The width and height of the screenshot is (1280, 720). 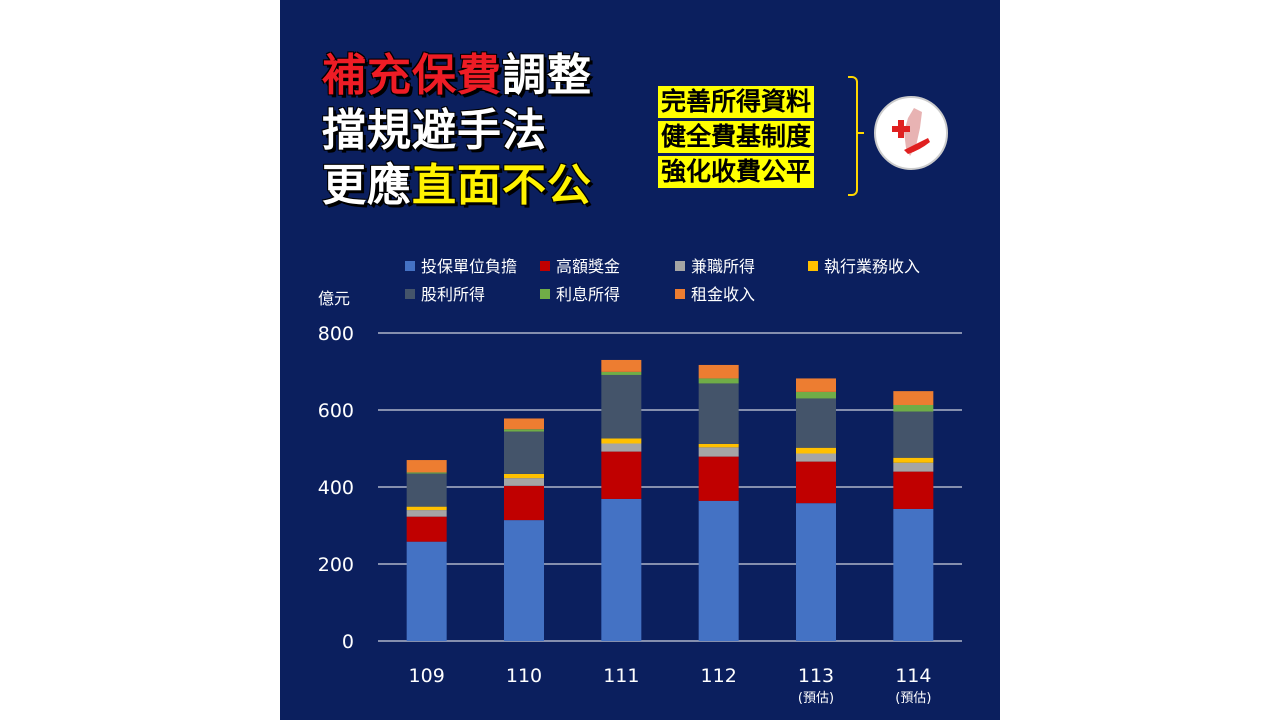 I want to click on x-tick-label: 112, so click(x=719, y=676).